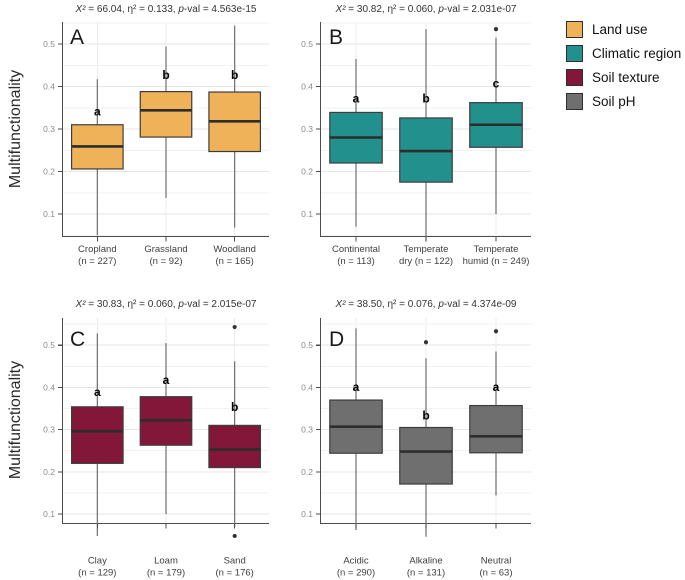 The height and width of the screenshot is (580, 685). I want to click on category-label: Clay, so click(97, 561).